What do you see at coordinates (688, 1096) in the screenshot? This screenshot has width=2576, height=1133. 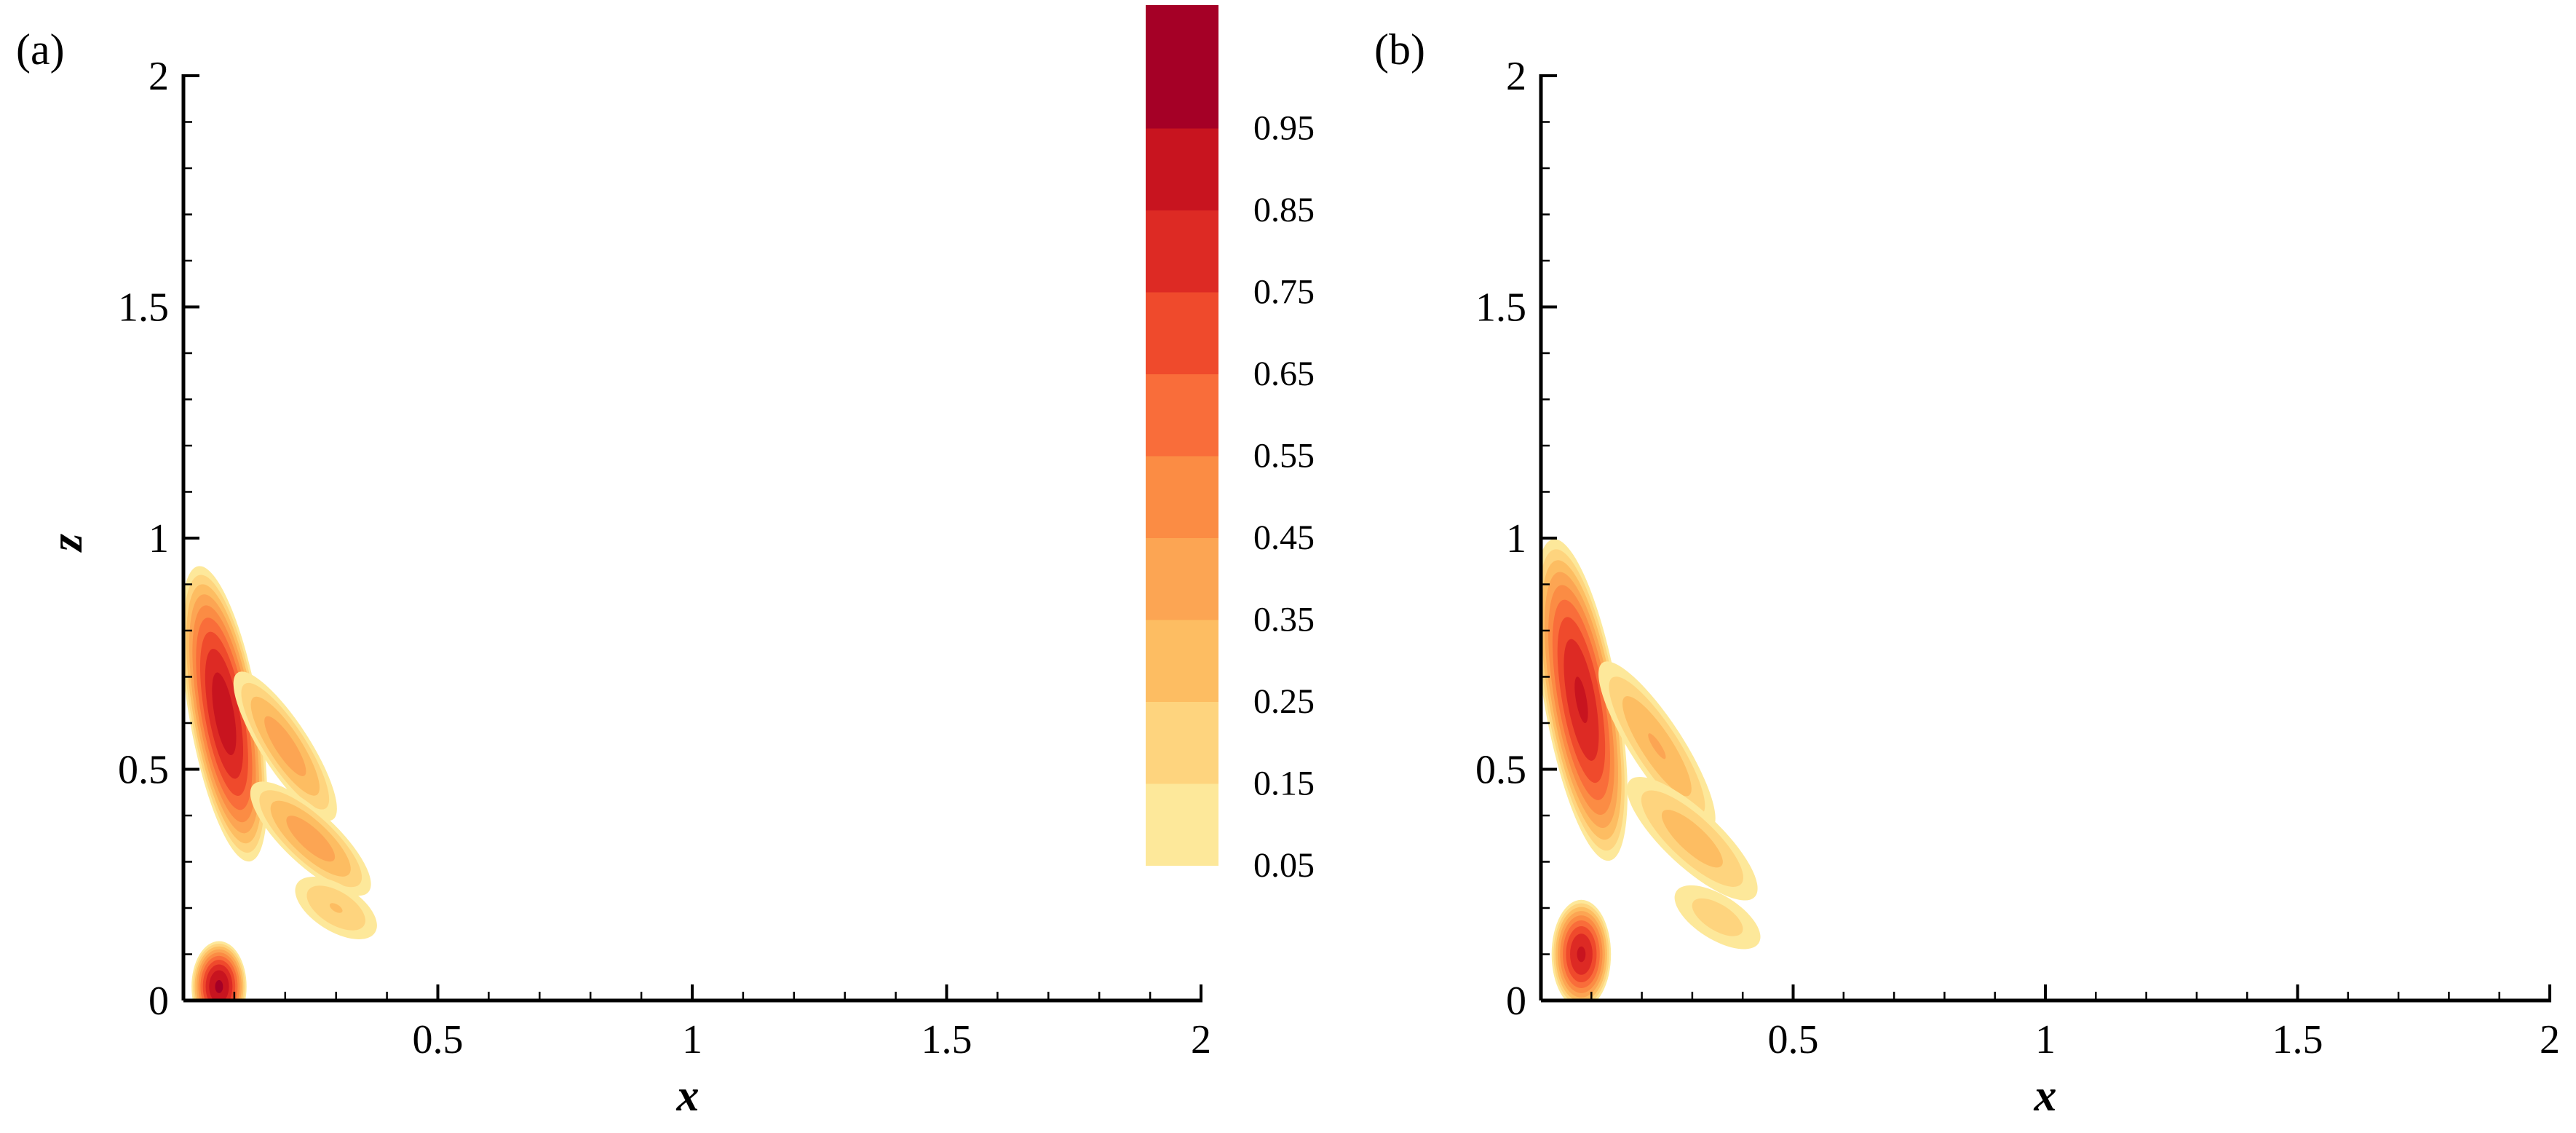 I see `panel-a-x-axis-title: x` at bounding box center [688, 1096].